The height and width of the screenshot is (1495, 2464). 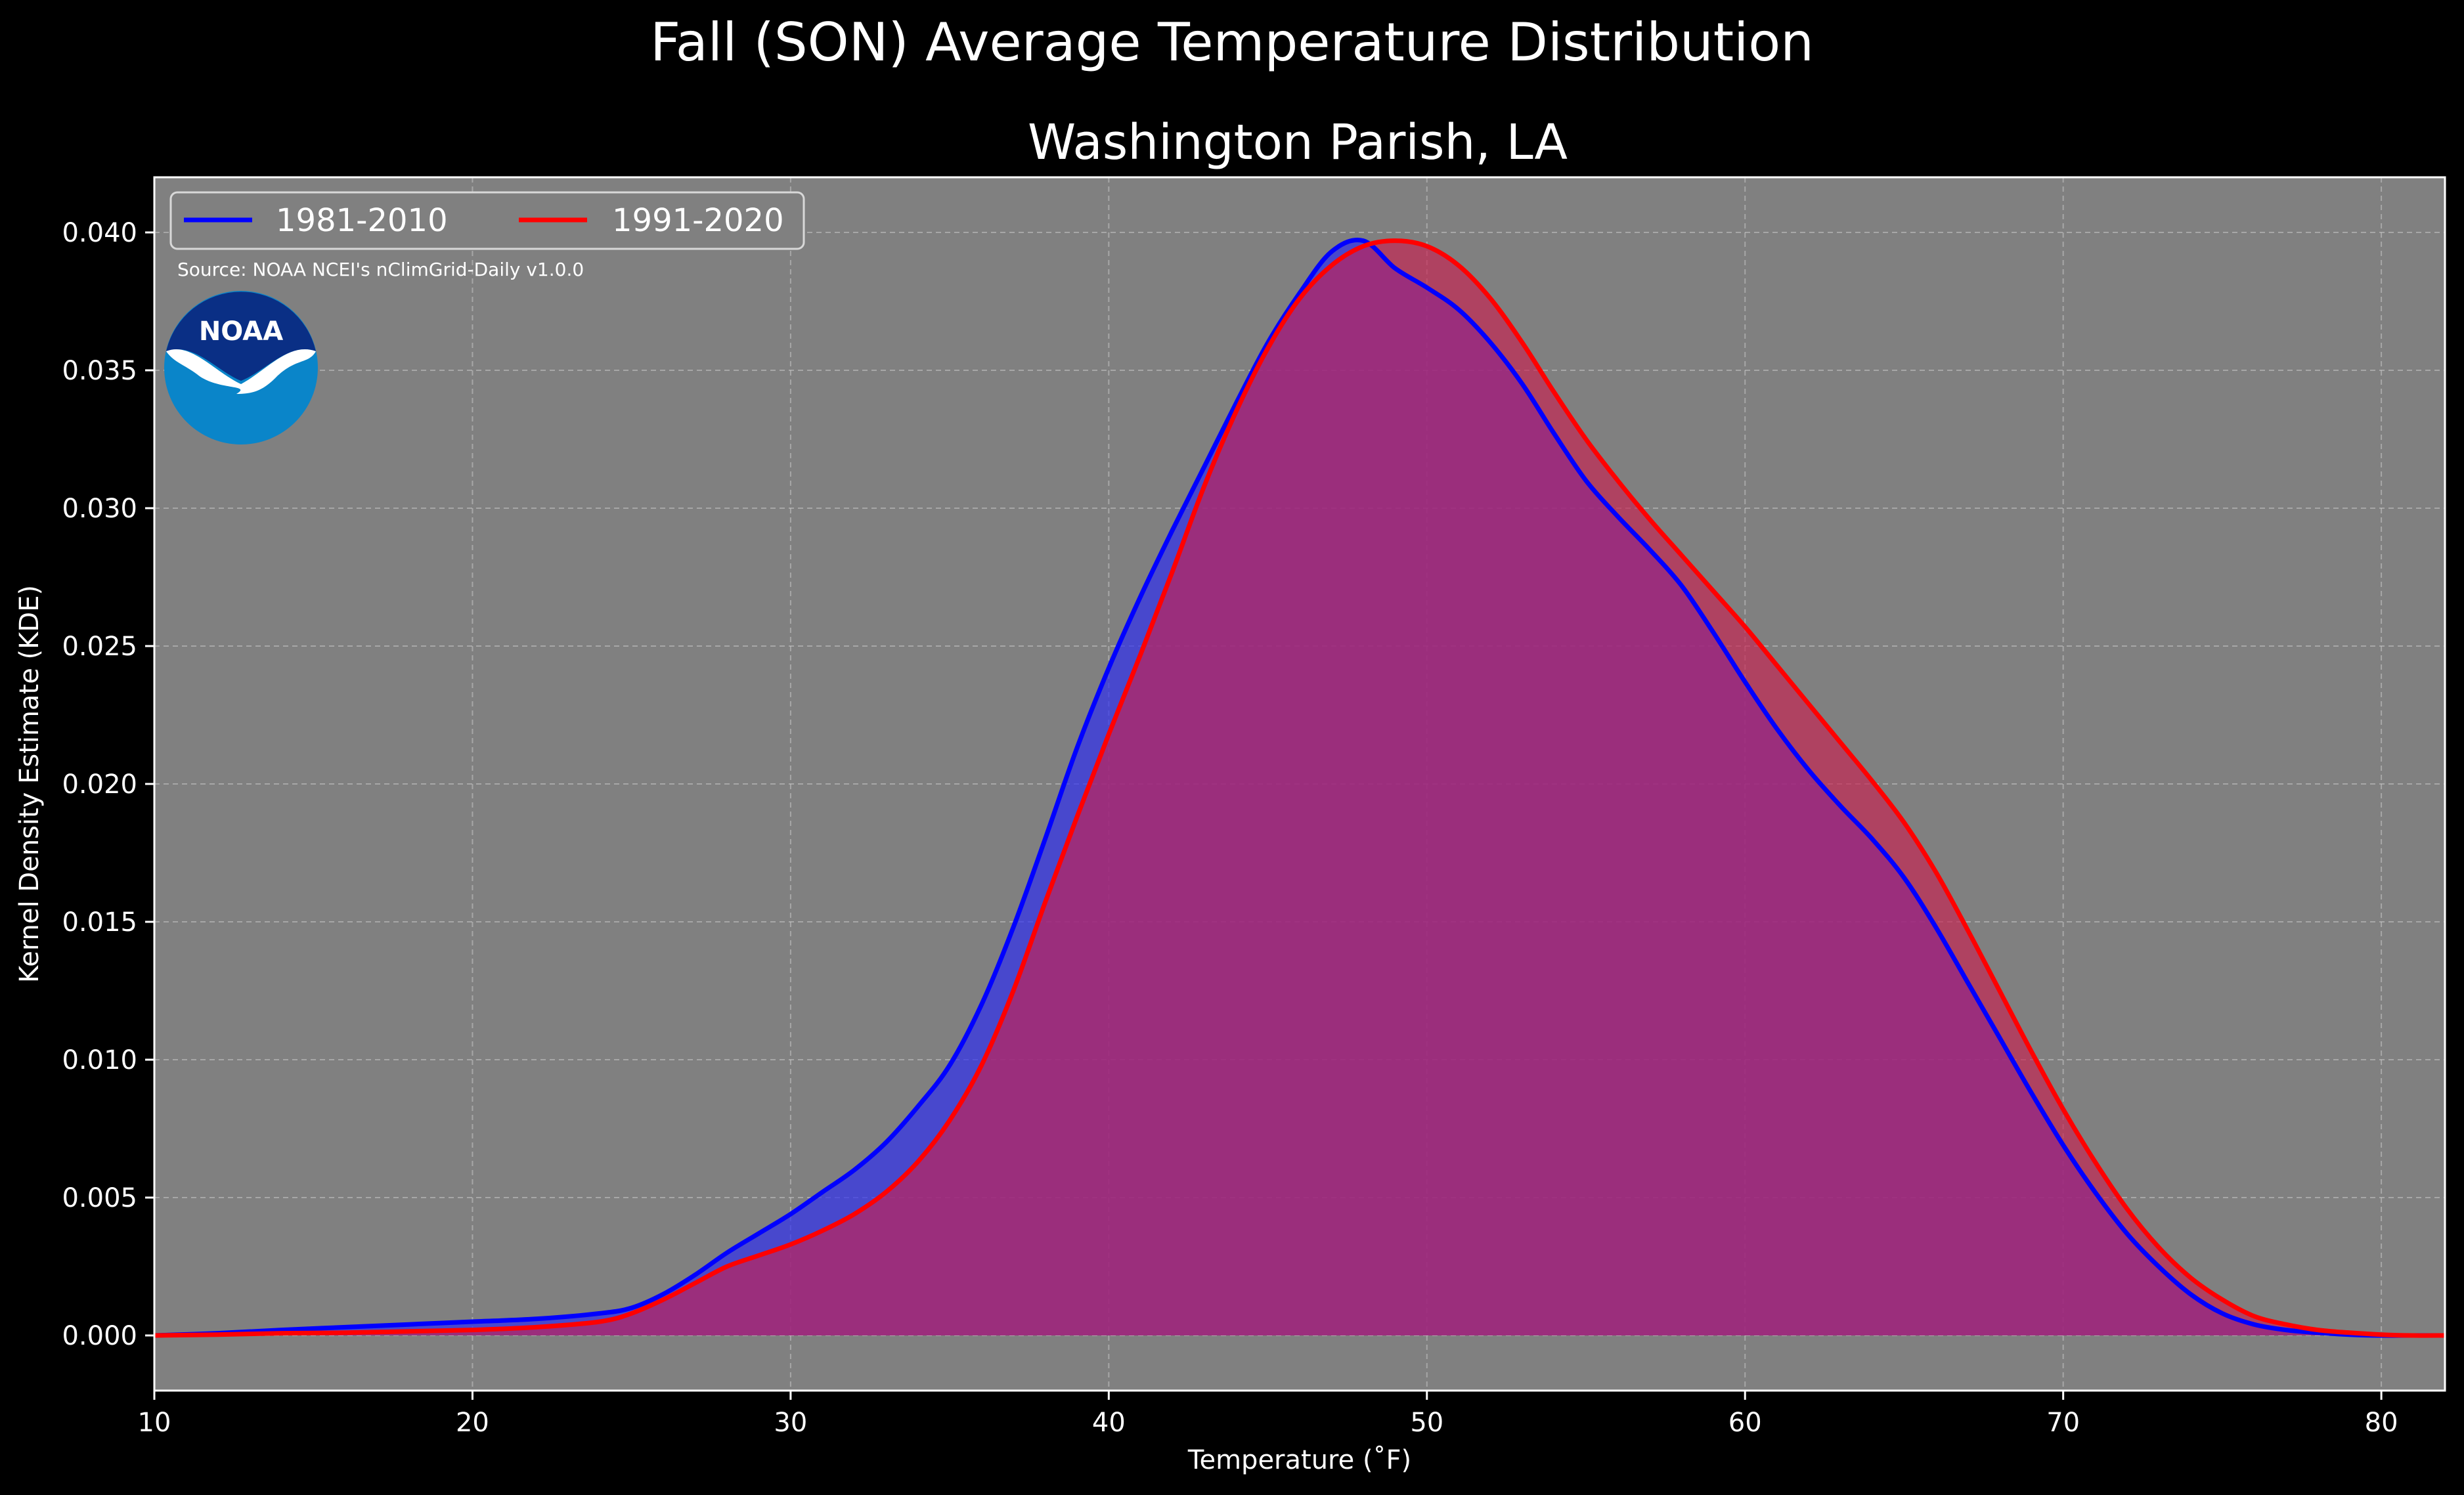 What do you see at coordinates (99, 1198) in the screenshot?
I see `y-tick-label: 0.005` at bounding box center [99, 1198].